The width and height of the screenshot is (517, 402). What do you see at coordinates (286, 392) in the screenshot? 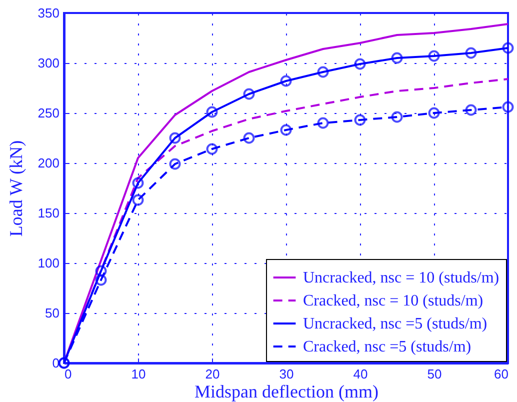
I see `x-axis-title: Midspan deflection (mm)` at bounding box center [286, 392].